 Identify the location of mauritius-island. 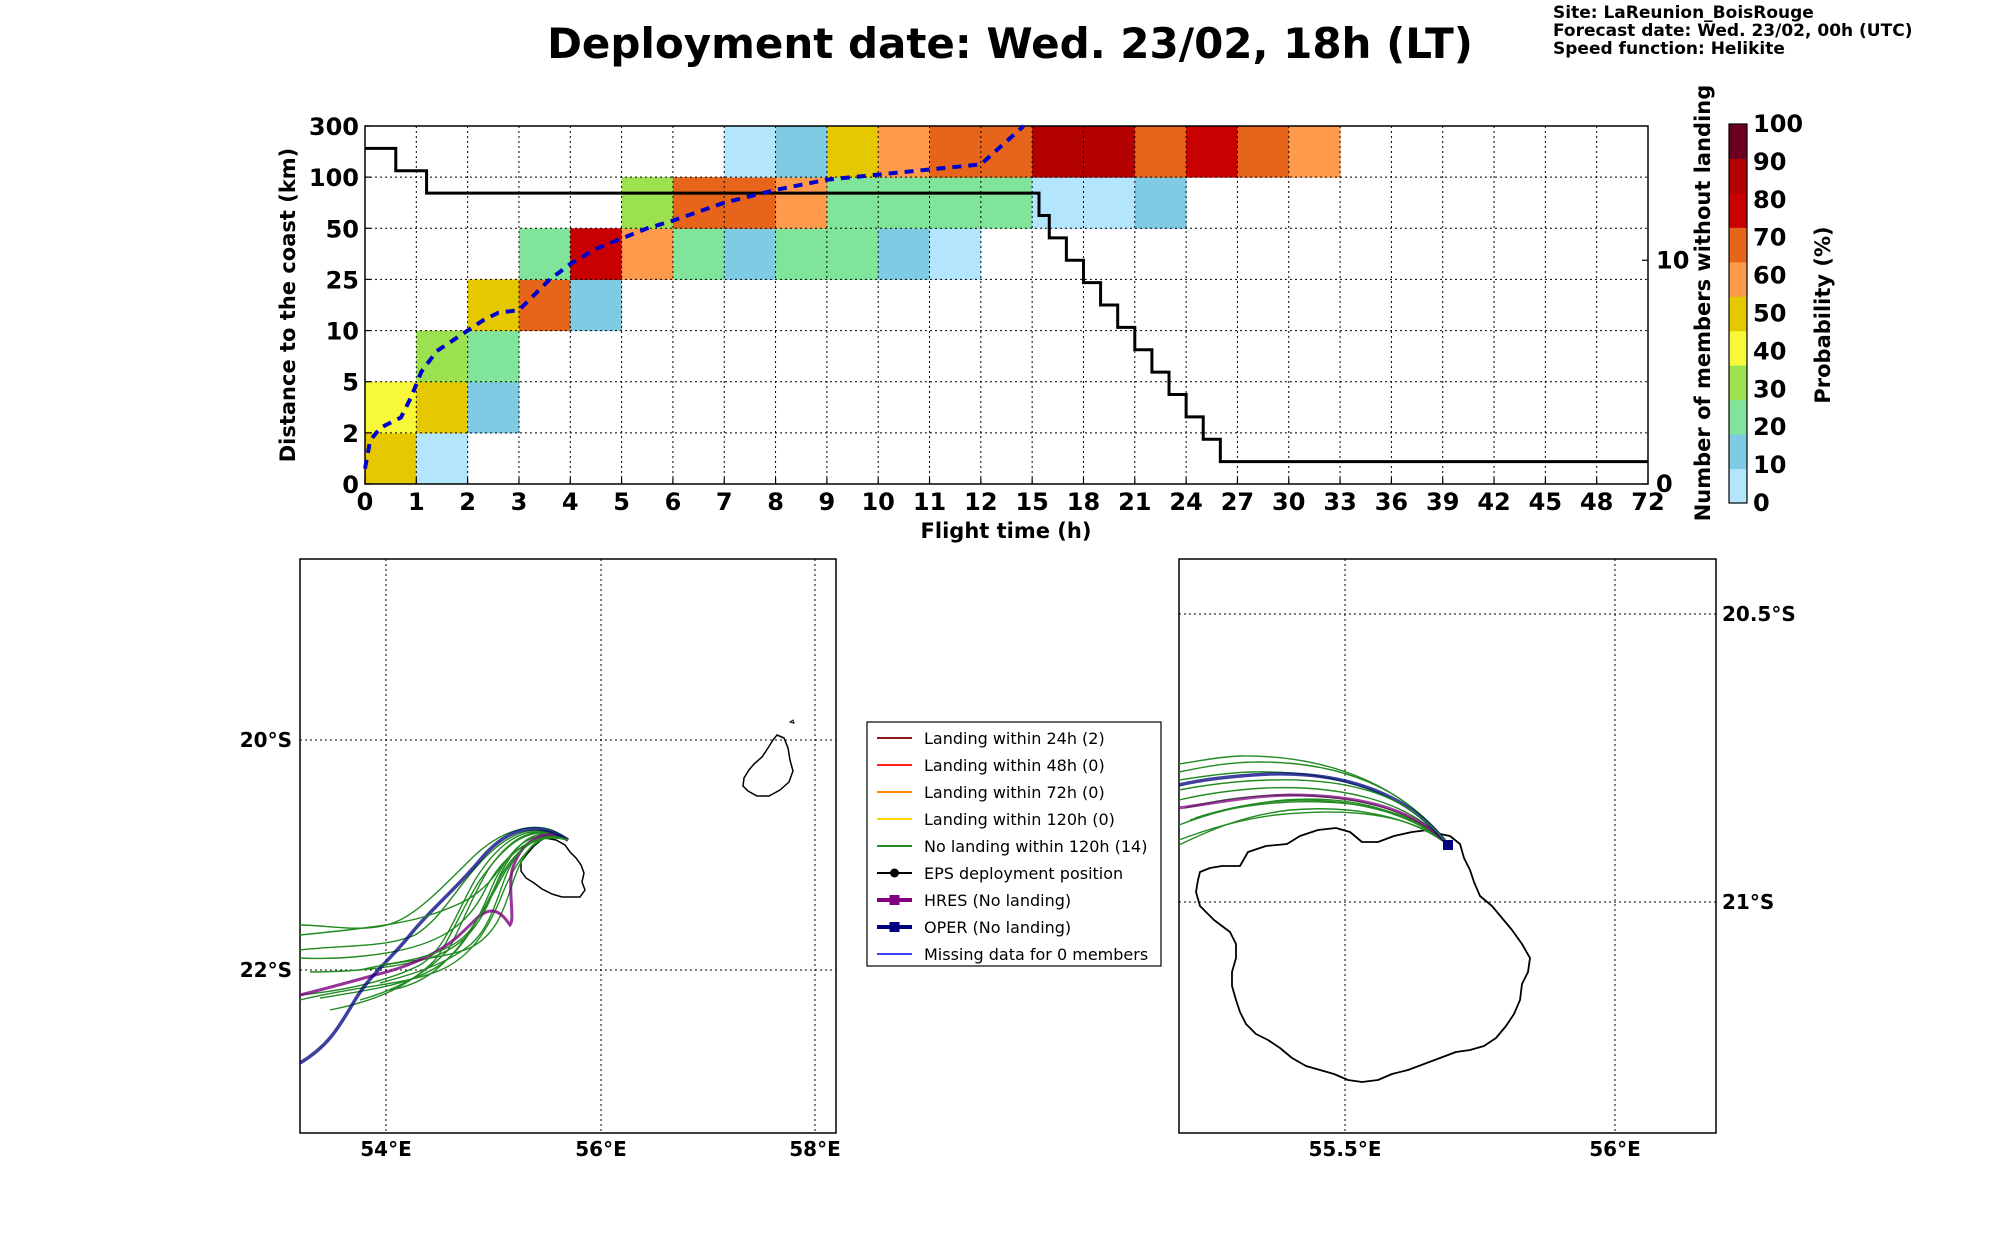
(768, 765).